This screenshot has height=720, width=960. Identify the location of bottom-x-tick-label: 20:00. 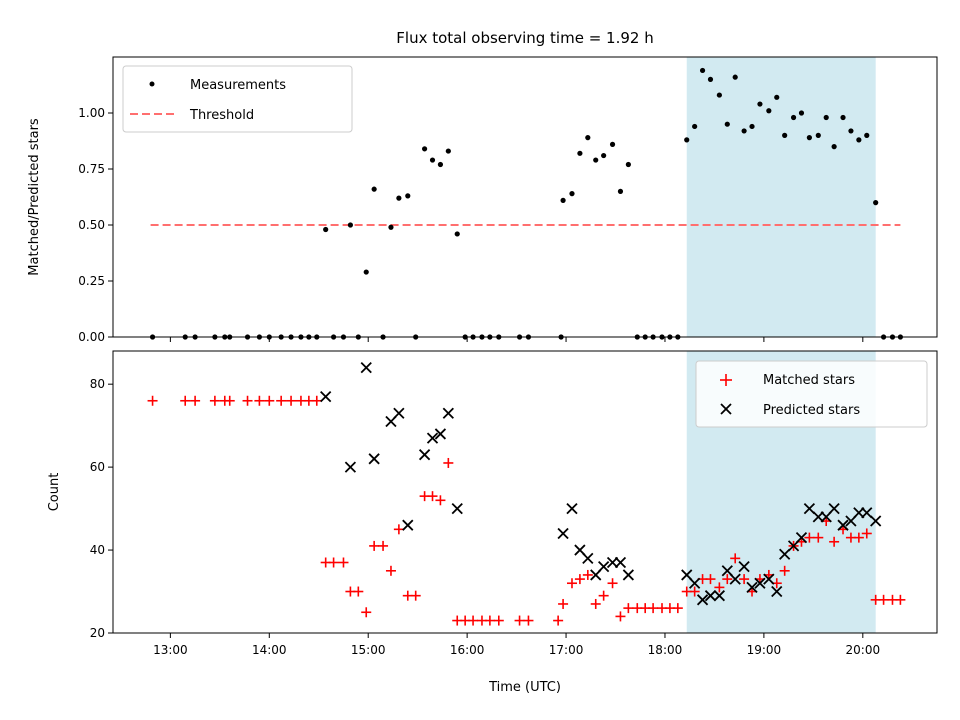
(863, 650).